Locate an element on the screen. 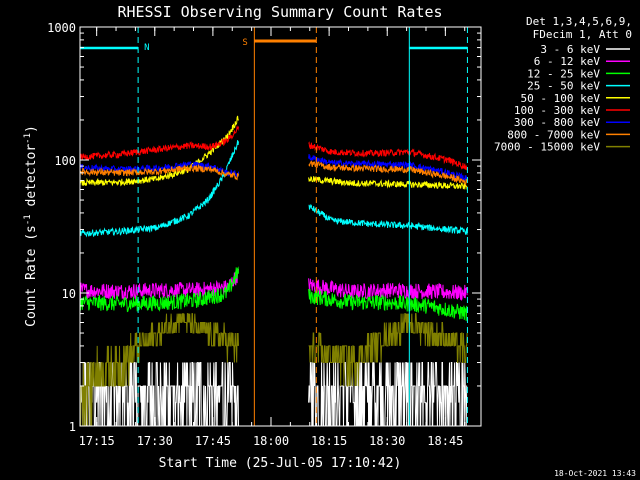  saa-label: S is located at coordinates (244, 43).